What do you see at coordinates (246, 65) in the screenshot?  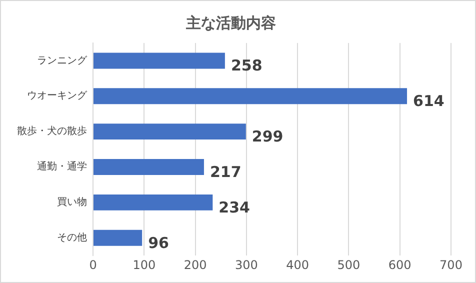 I see `data-label: 258` at bounding box center [246, 65].